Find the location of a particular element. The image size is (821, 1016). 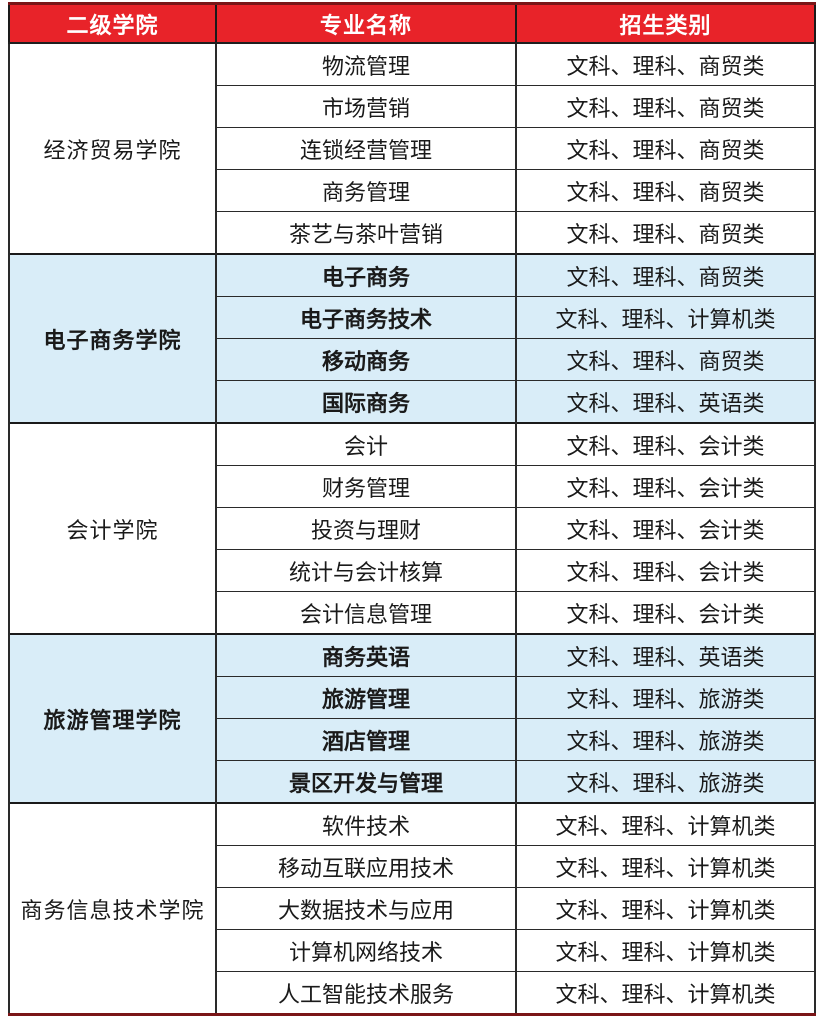

table-row: 电子商务技术 文科、理科、计算机类 is located at coordinates (412, 317).